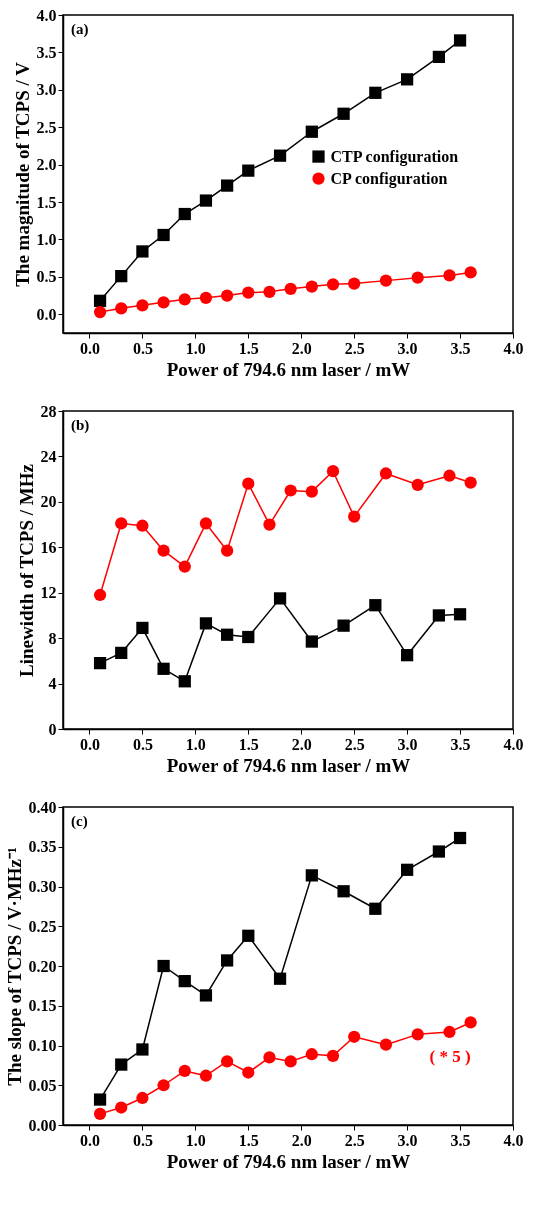 The height and width of the screenshot is (1232, 551). I want to click on y-tick-label: 16, so click(48, 547).